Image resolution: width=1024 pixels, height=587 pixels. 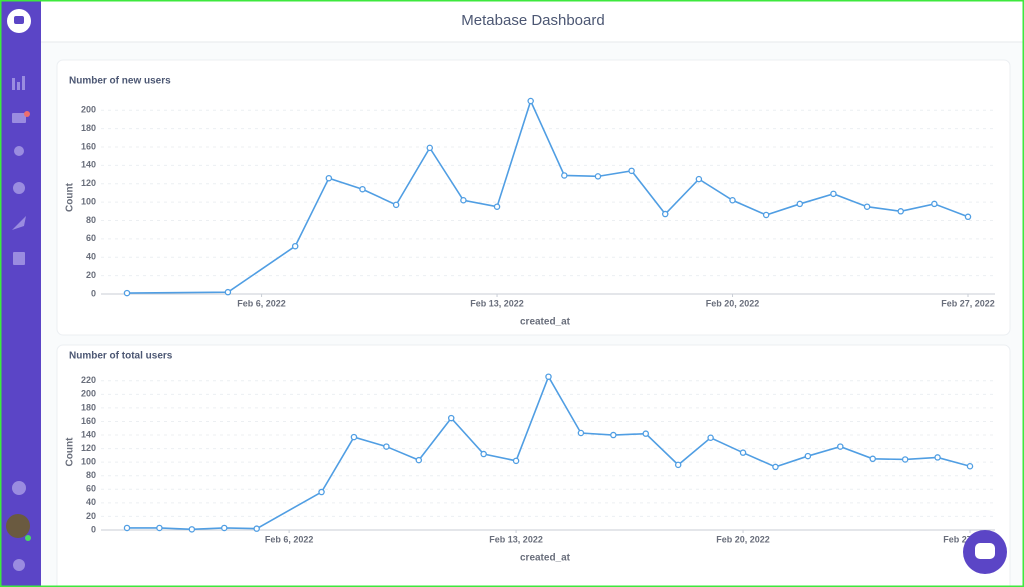 What do you see at coordinates (121, 356) in the screenshot?
I see `chart-title: Number of total users` at bounding box center [121, 356].